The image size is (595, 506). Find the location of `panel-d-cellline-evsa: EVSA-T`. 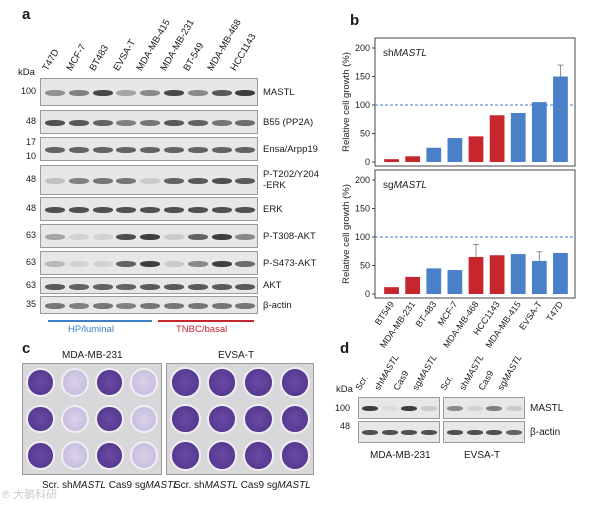

panel-d-cellline-evsa: EVSA-T is located at coordinates (482, 455).